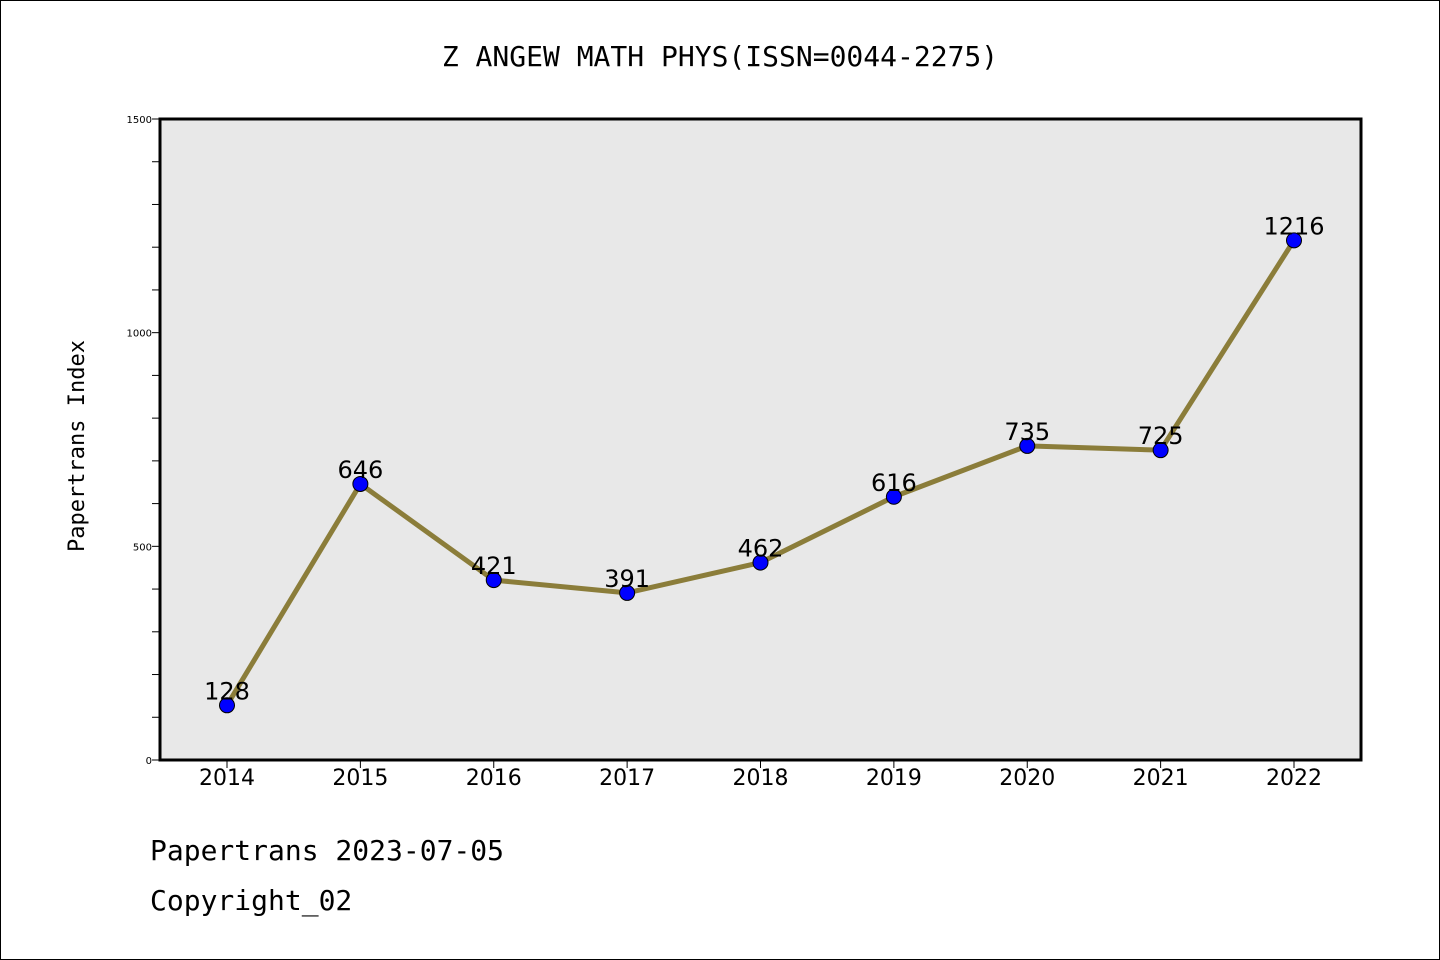  I want to click on x-tick-label: 2016, so click(494, 778).